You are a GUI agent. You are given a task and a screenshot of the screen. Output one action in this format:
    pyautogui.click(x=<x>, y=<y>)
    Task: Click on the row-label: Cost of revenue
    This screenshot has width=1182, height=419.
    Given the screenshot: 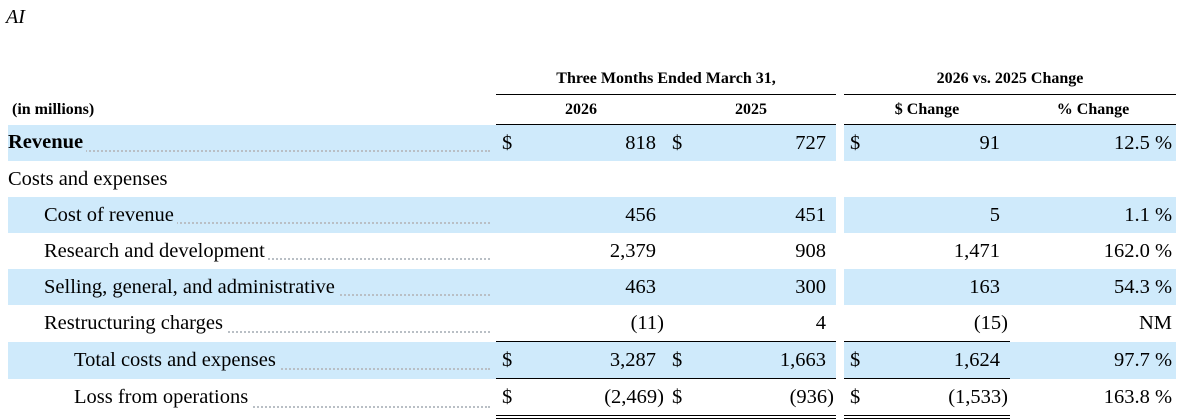 What is the action you would take?
    pyautogui.click(x=110, y=214)
    